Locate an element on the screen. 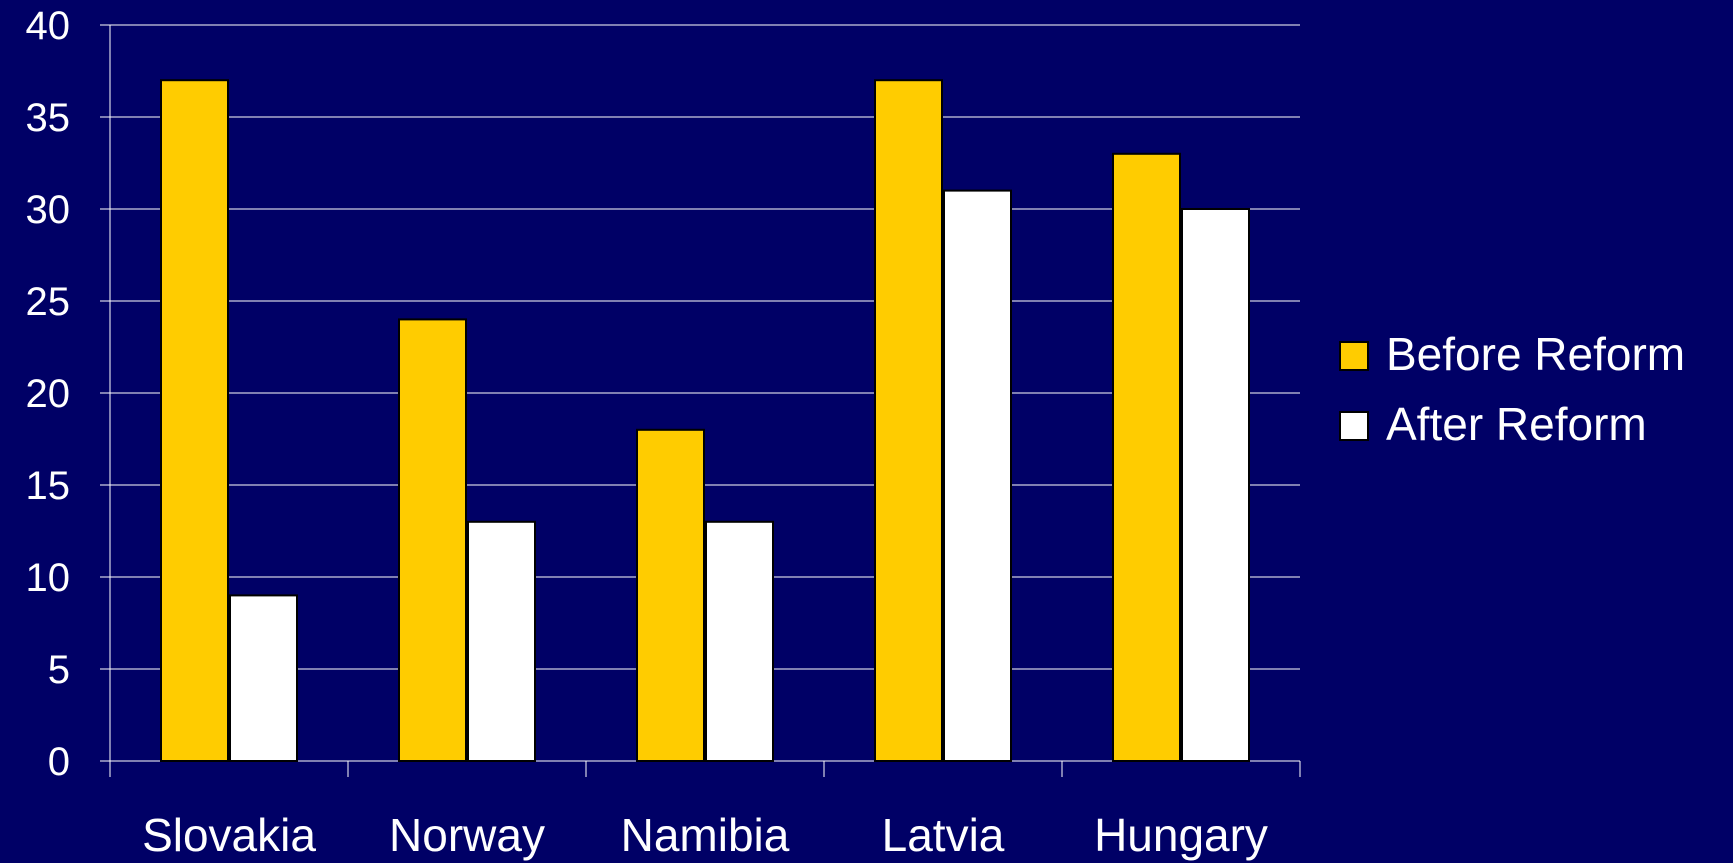 This screenshot has width=1733, height=863. legend-swatch-after-reform is located at coordinates (1354, 426).